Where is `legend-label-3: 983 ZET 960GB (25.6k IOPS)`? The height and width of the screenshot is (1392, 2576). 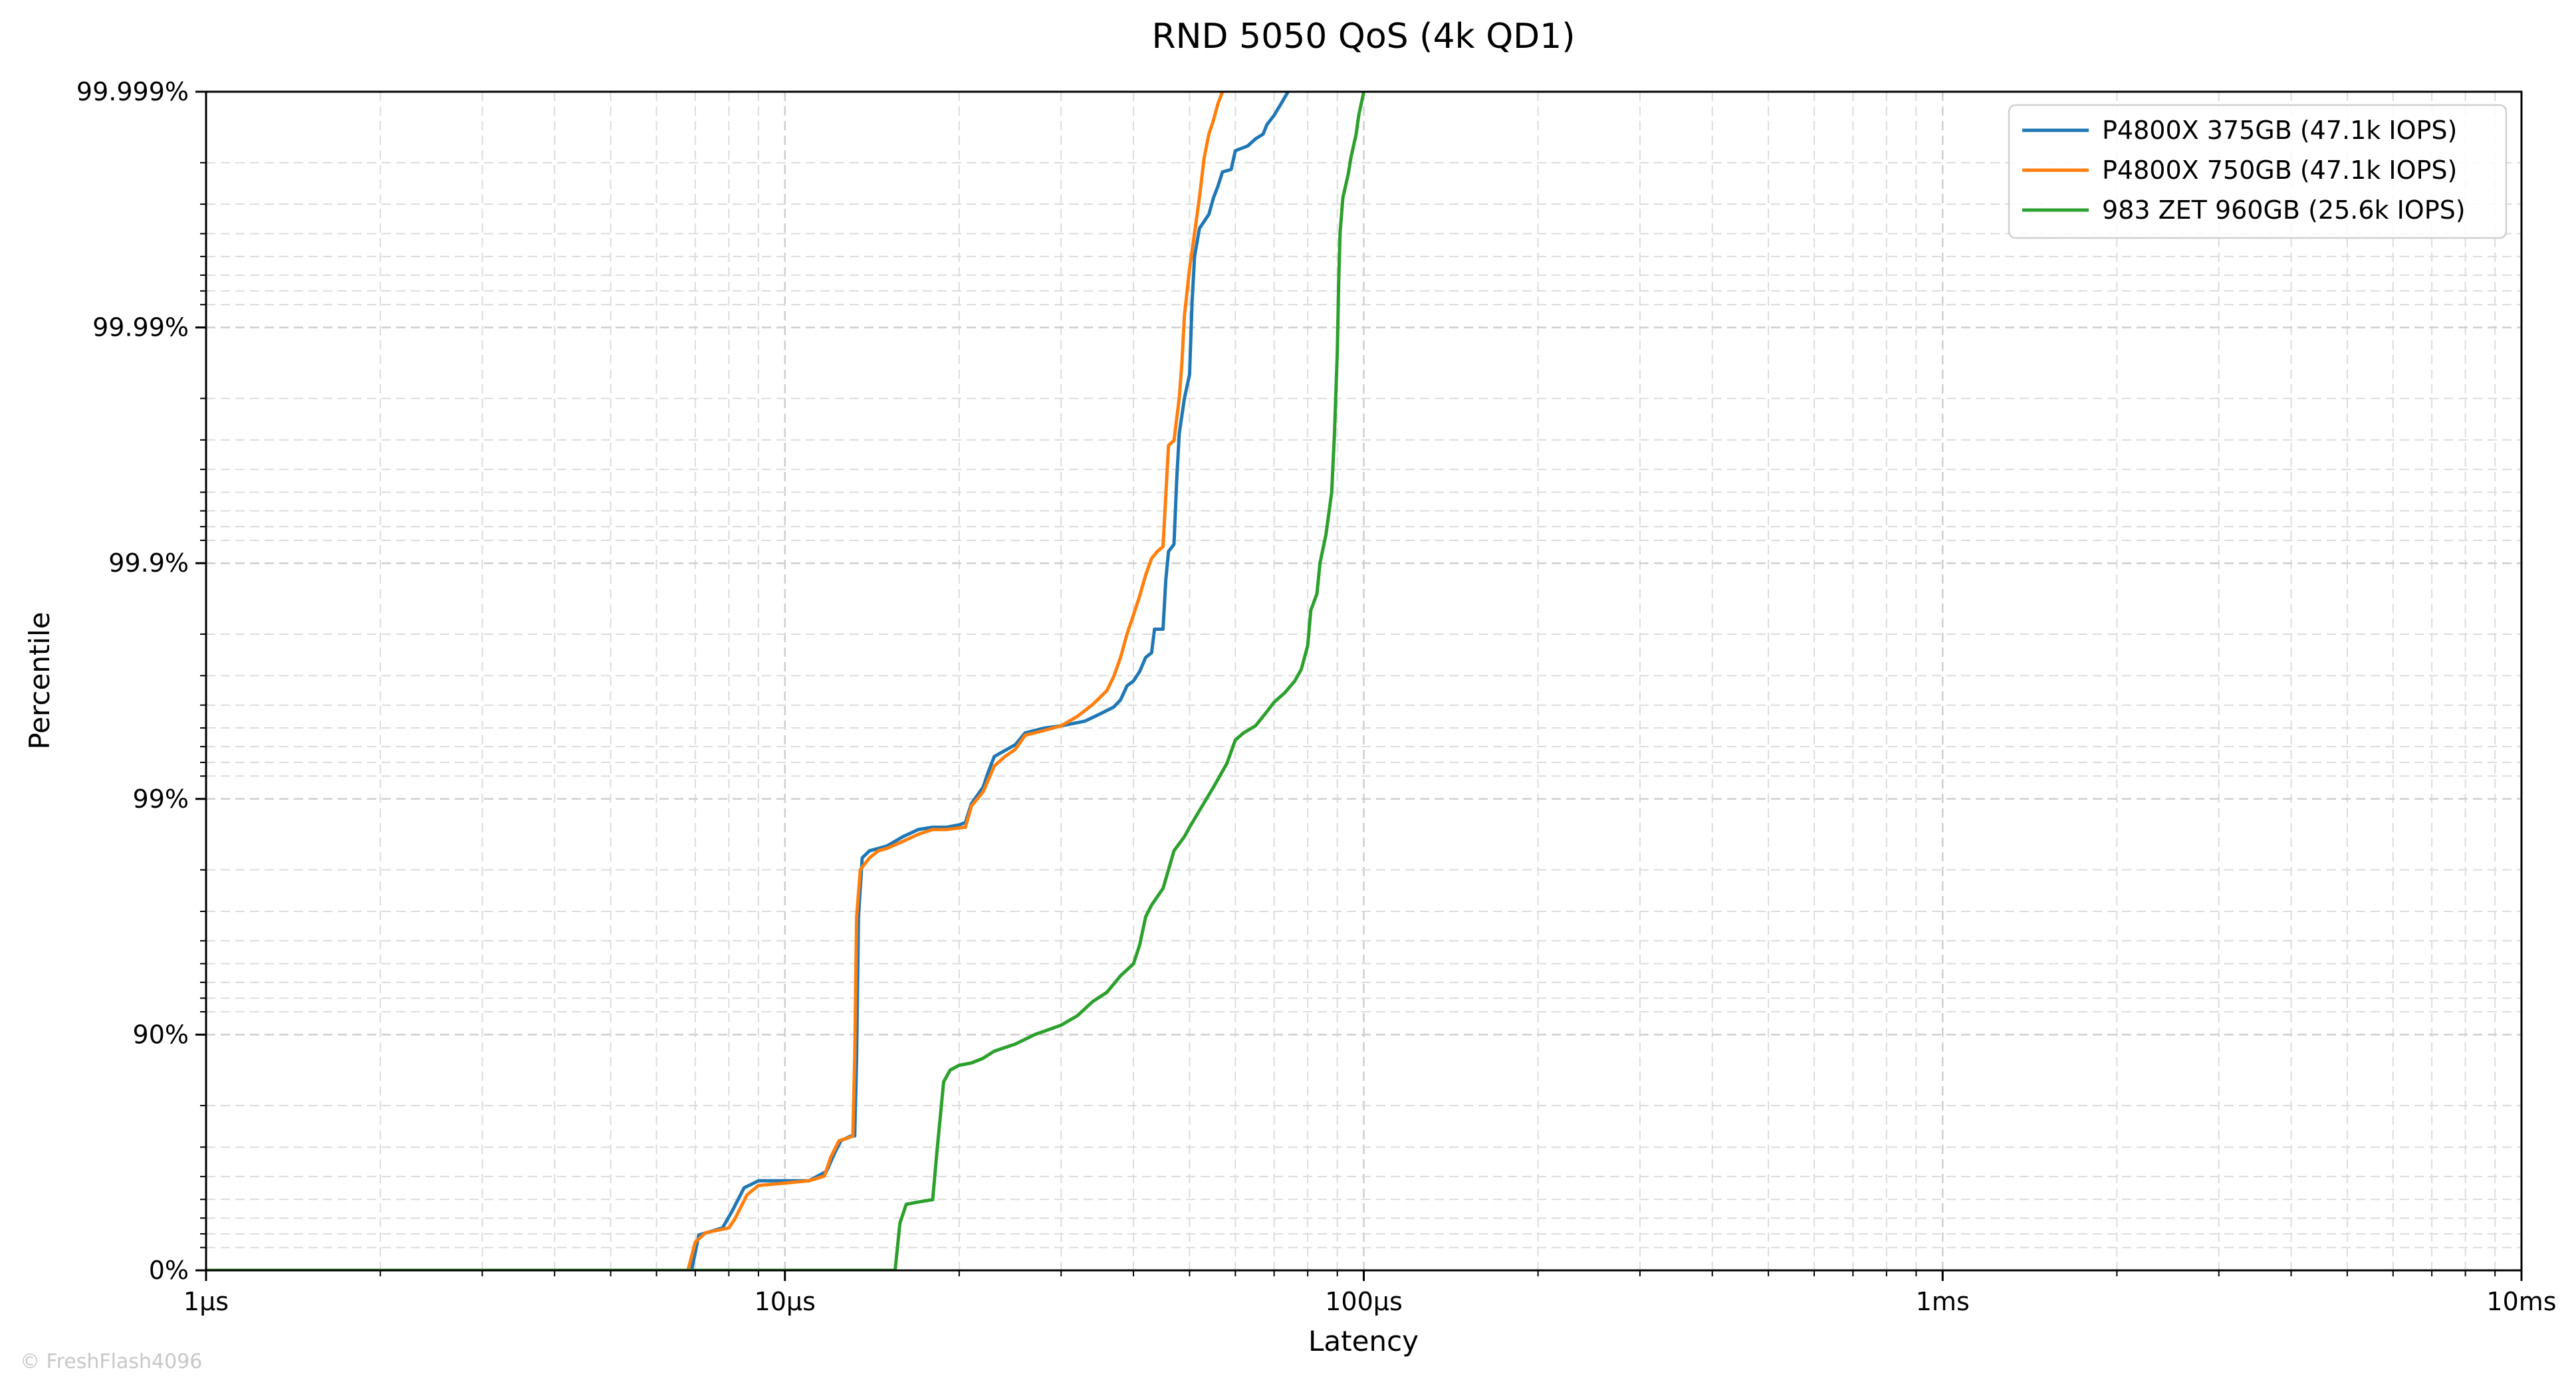
legend-label-3: 983 ZET 960GB (25.6k IOPS) is located at coordinates (2284, 210).